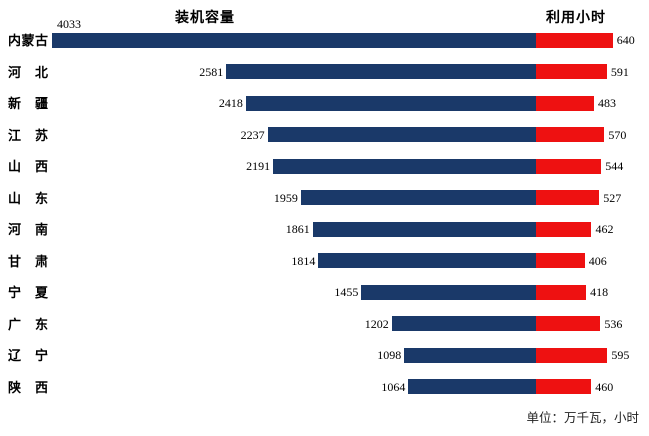  Describe the element at coordinates (303, 260) in the screenshot. I see `capacity-value-label: 1814` at that location.